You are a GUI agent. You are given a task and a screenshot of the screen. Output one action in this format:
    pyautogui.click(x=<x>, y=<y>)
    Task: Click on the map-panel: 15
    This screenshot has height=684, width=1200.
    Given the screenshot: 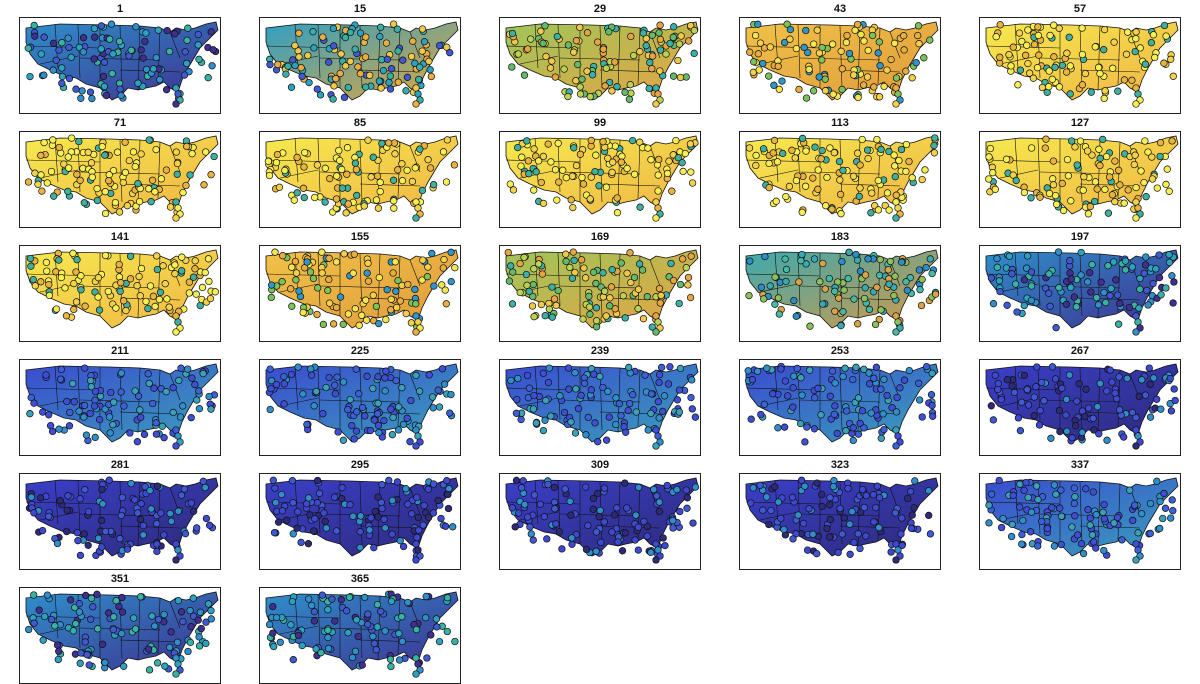 What is the action you would take?
    pyautogui.click(x=360, y=58)
    